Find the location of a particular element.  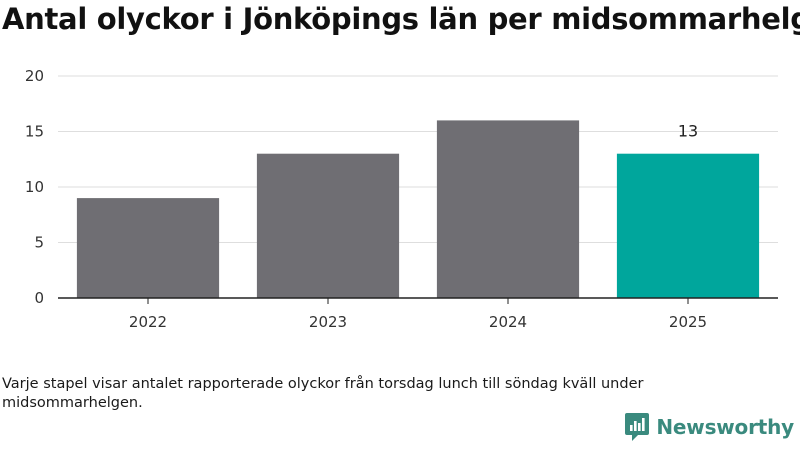

x-tick-label: 2022 is located at coordinates (148, 322).